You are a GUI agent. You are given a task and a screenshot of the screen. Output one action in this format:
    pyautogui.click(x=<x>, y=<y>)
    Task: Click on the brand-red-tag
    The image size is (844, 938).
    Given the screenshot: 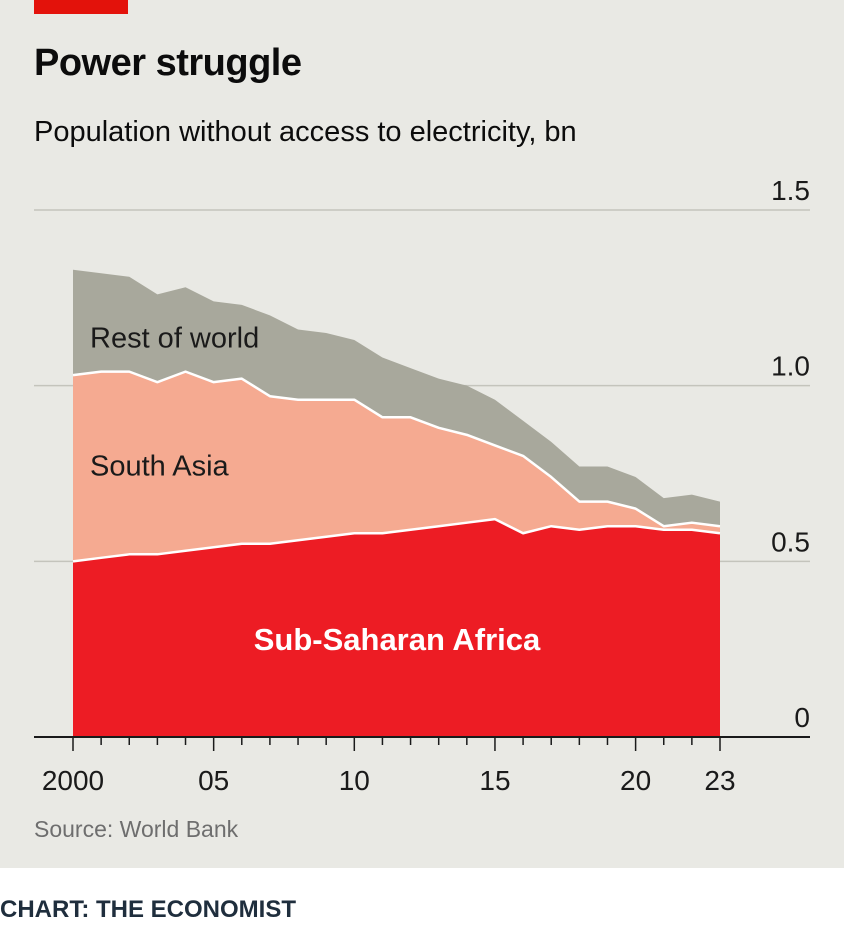 What is the action you would take?
    pyautogui.click(x=81, y=7)
    